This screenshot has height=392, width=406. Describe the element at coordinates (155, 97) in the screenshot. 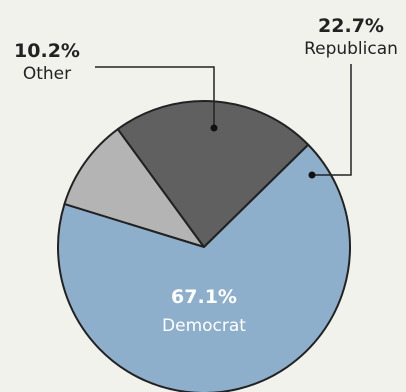

I see `other-leader-line` at that location.